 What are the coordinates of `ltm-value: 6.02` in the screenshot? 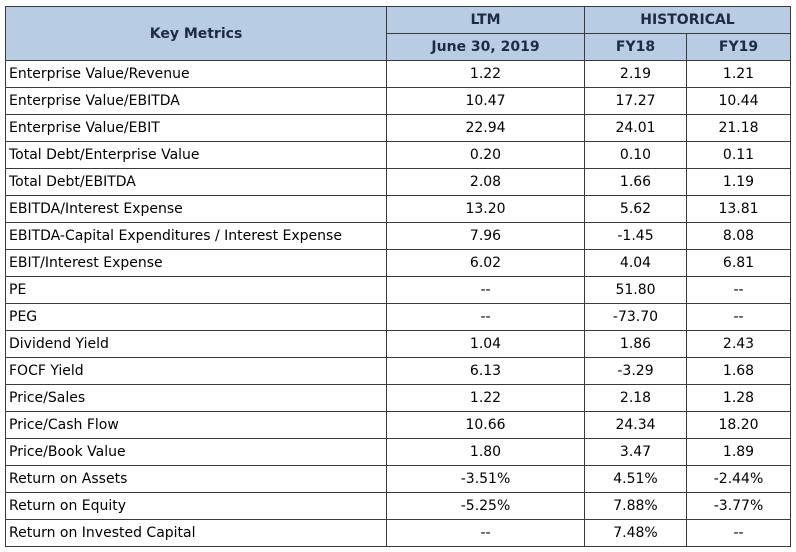 It's located at (485, 263).